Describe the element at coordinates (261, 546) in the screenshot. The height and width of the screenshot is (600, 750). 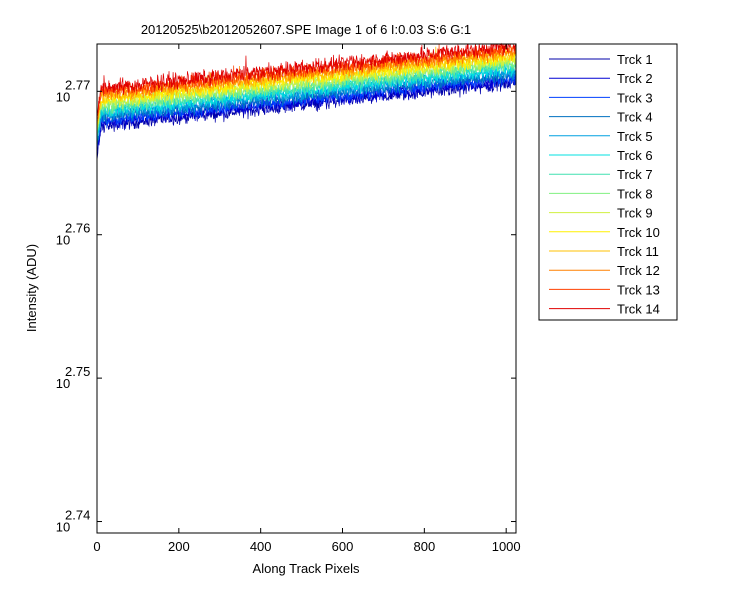
I see `x-tick-label: 400` at that location.